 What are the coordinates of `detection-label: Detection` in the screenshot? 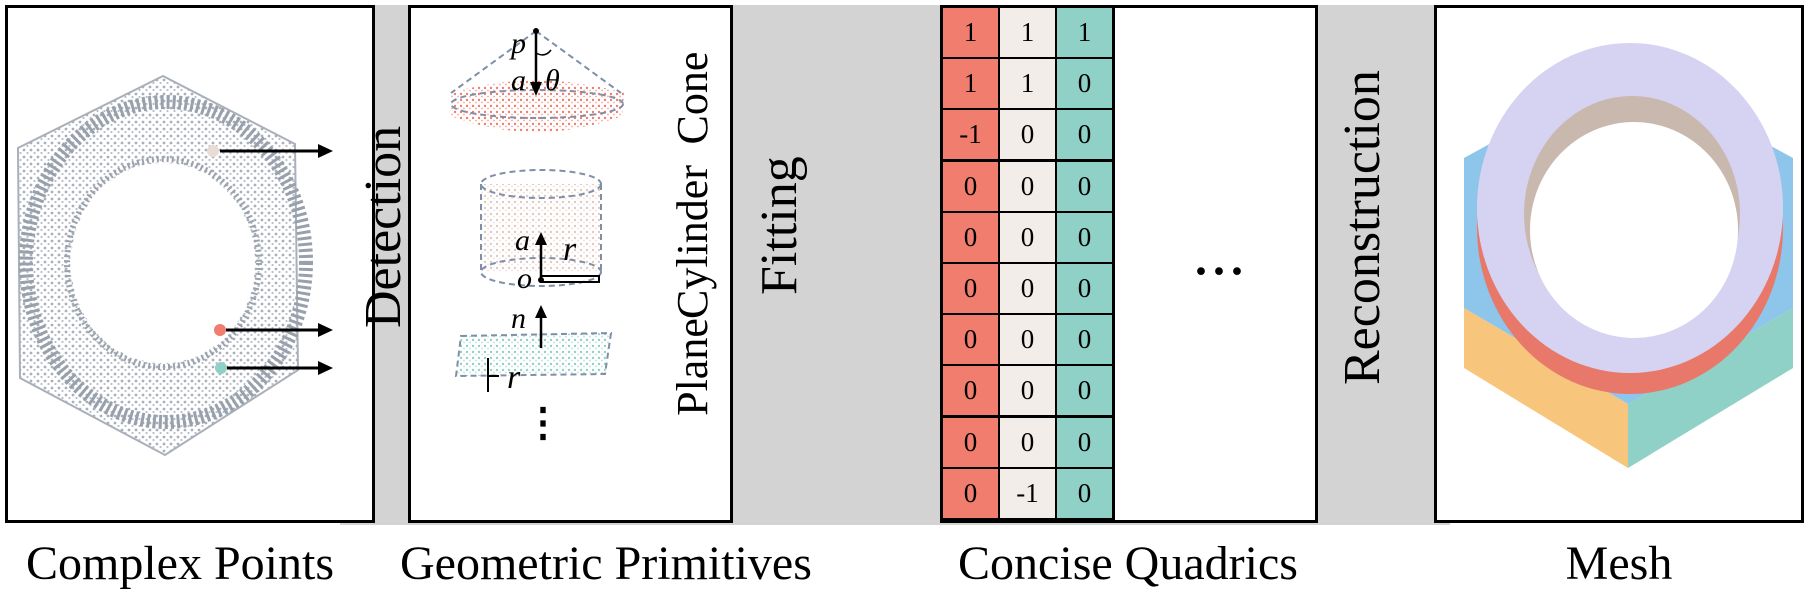 It's located at (383, 226).